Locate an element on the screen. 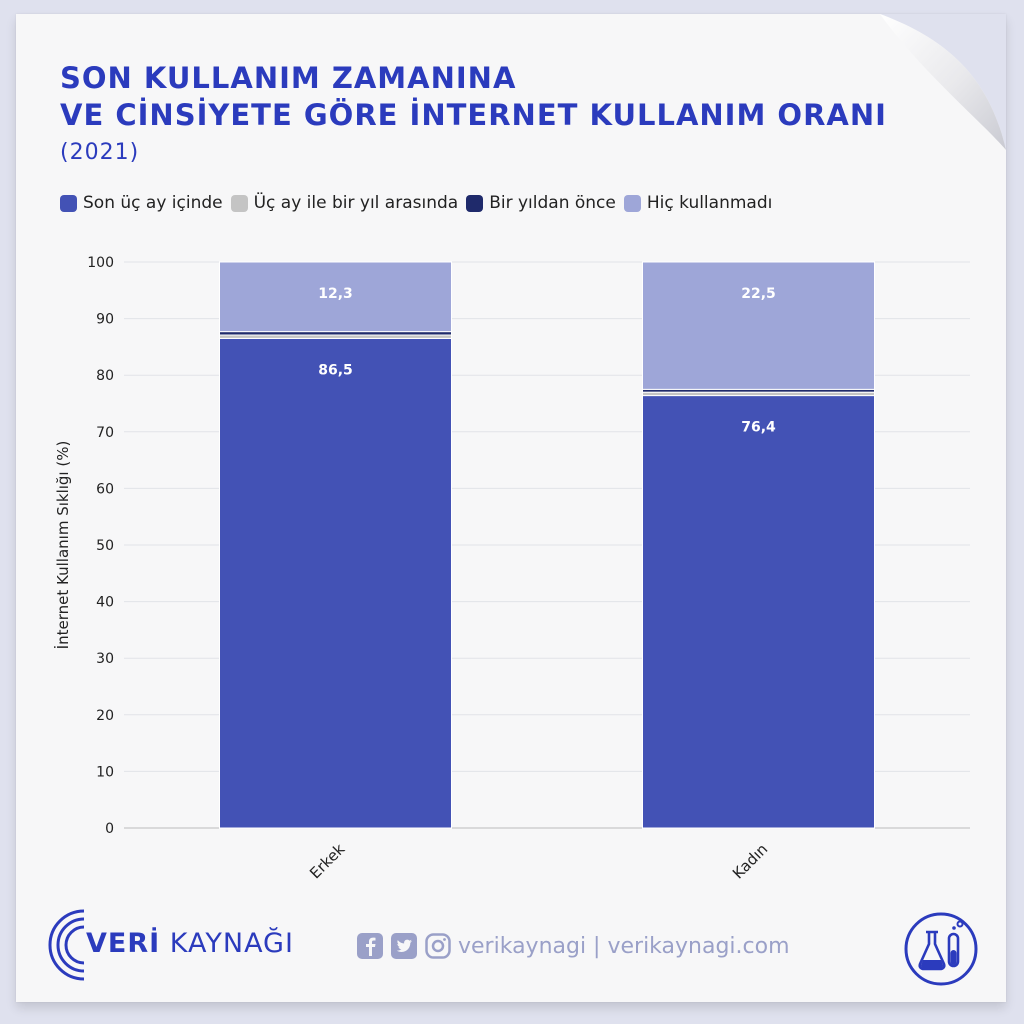 Image resolution: width=1024 pixels, height=1024 pixels. y-tick-label: 30 is located at coordinates (105, 659).